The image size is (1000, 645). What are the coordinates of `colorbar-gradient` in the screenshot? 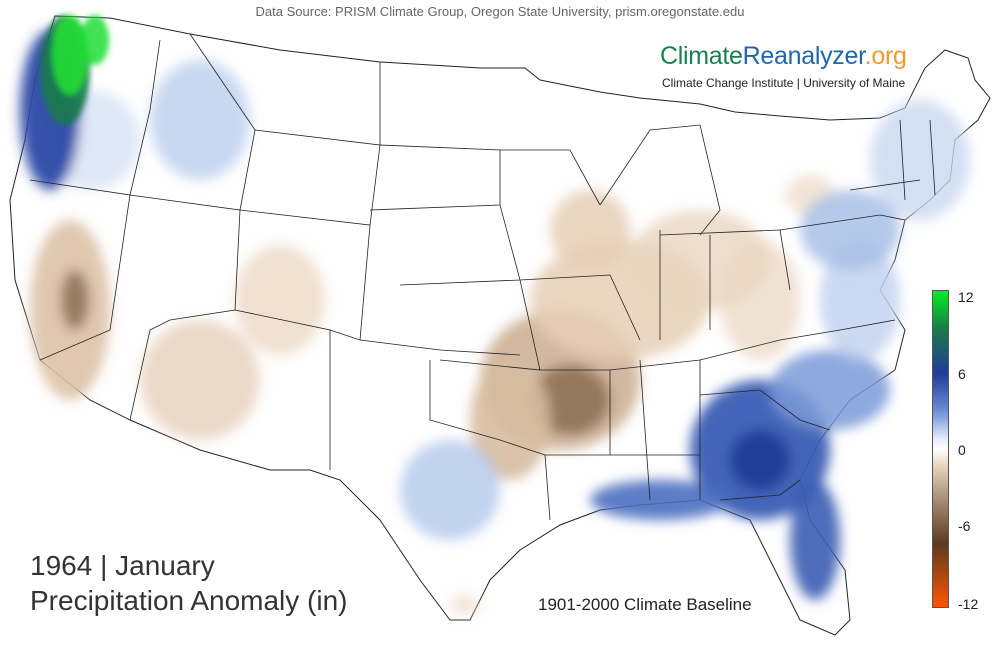 It's located at (940, 449).